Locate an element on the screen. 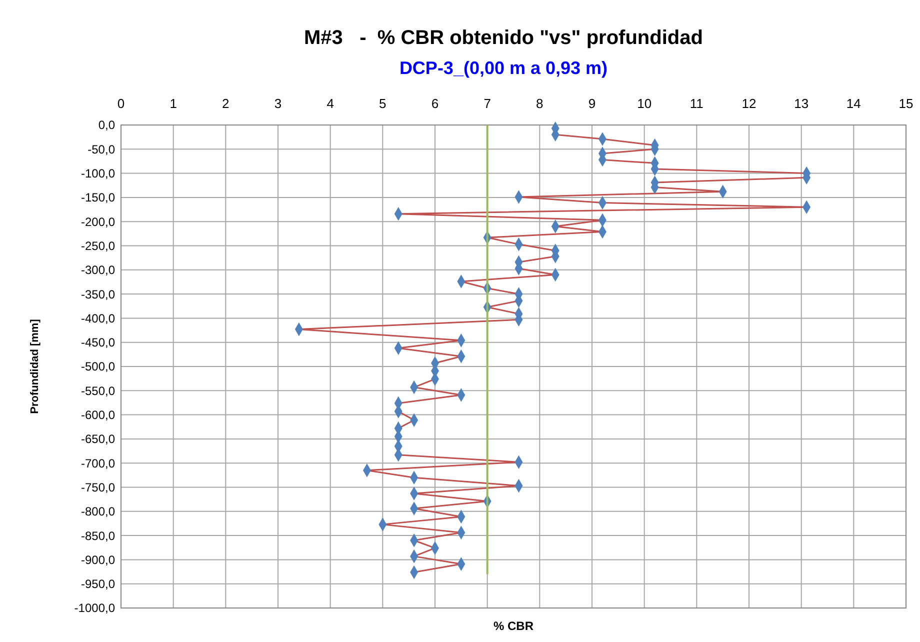 The width and height of the screenshot is (920, 642). y-tick-label: -200,0 is located at coordinates (98, 221).